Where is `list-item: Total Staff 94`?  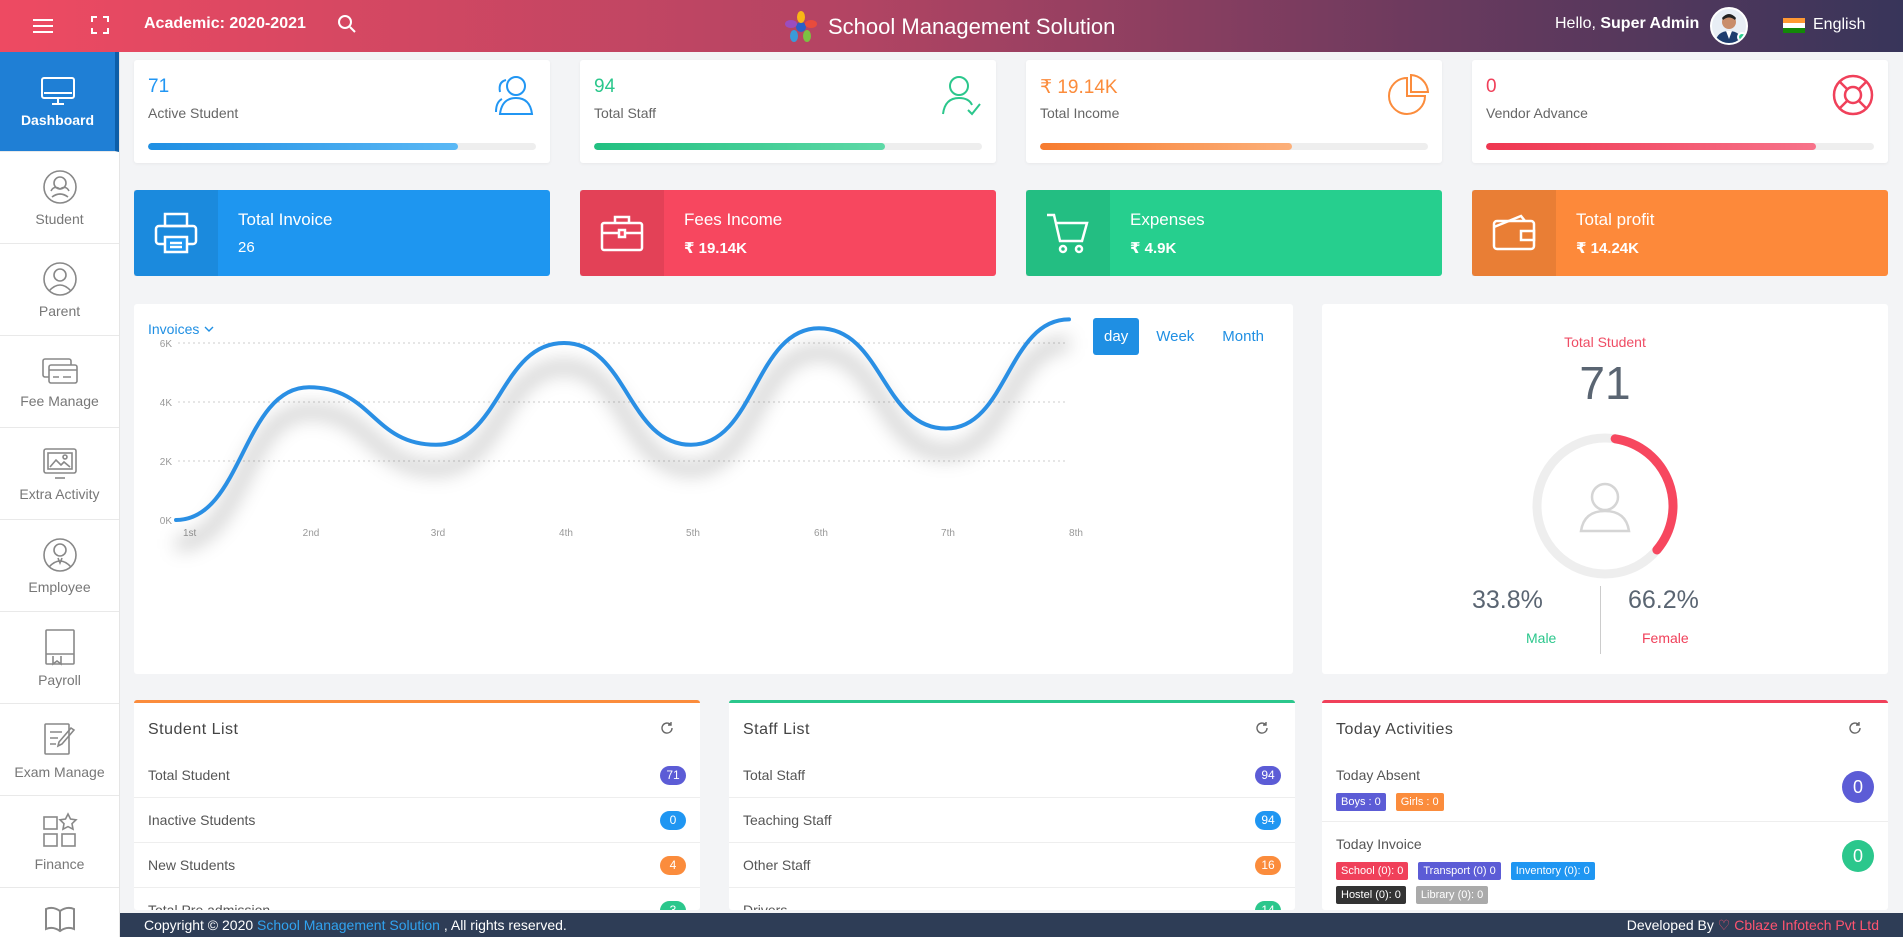 list-item: Total Staff 94 is located at coordinates (1012, 775).